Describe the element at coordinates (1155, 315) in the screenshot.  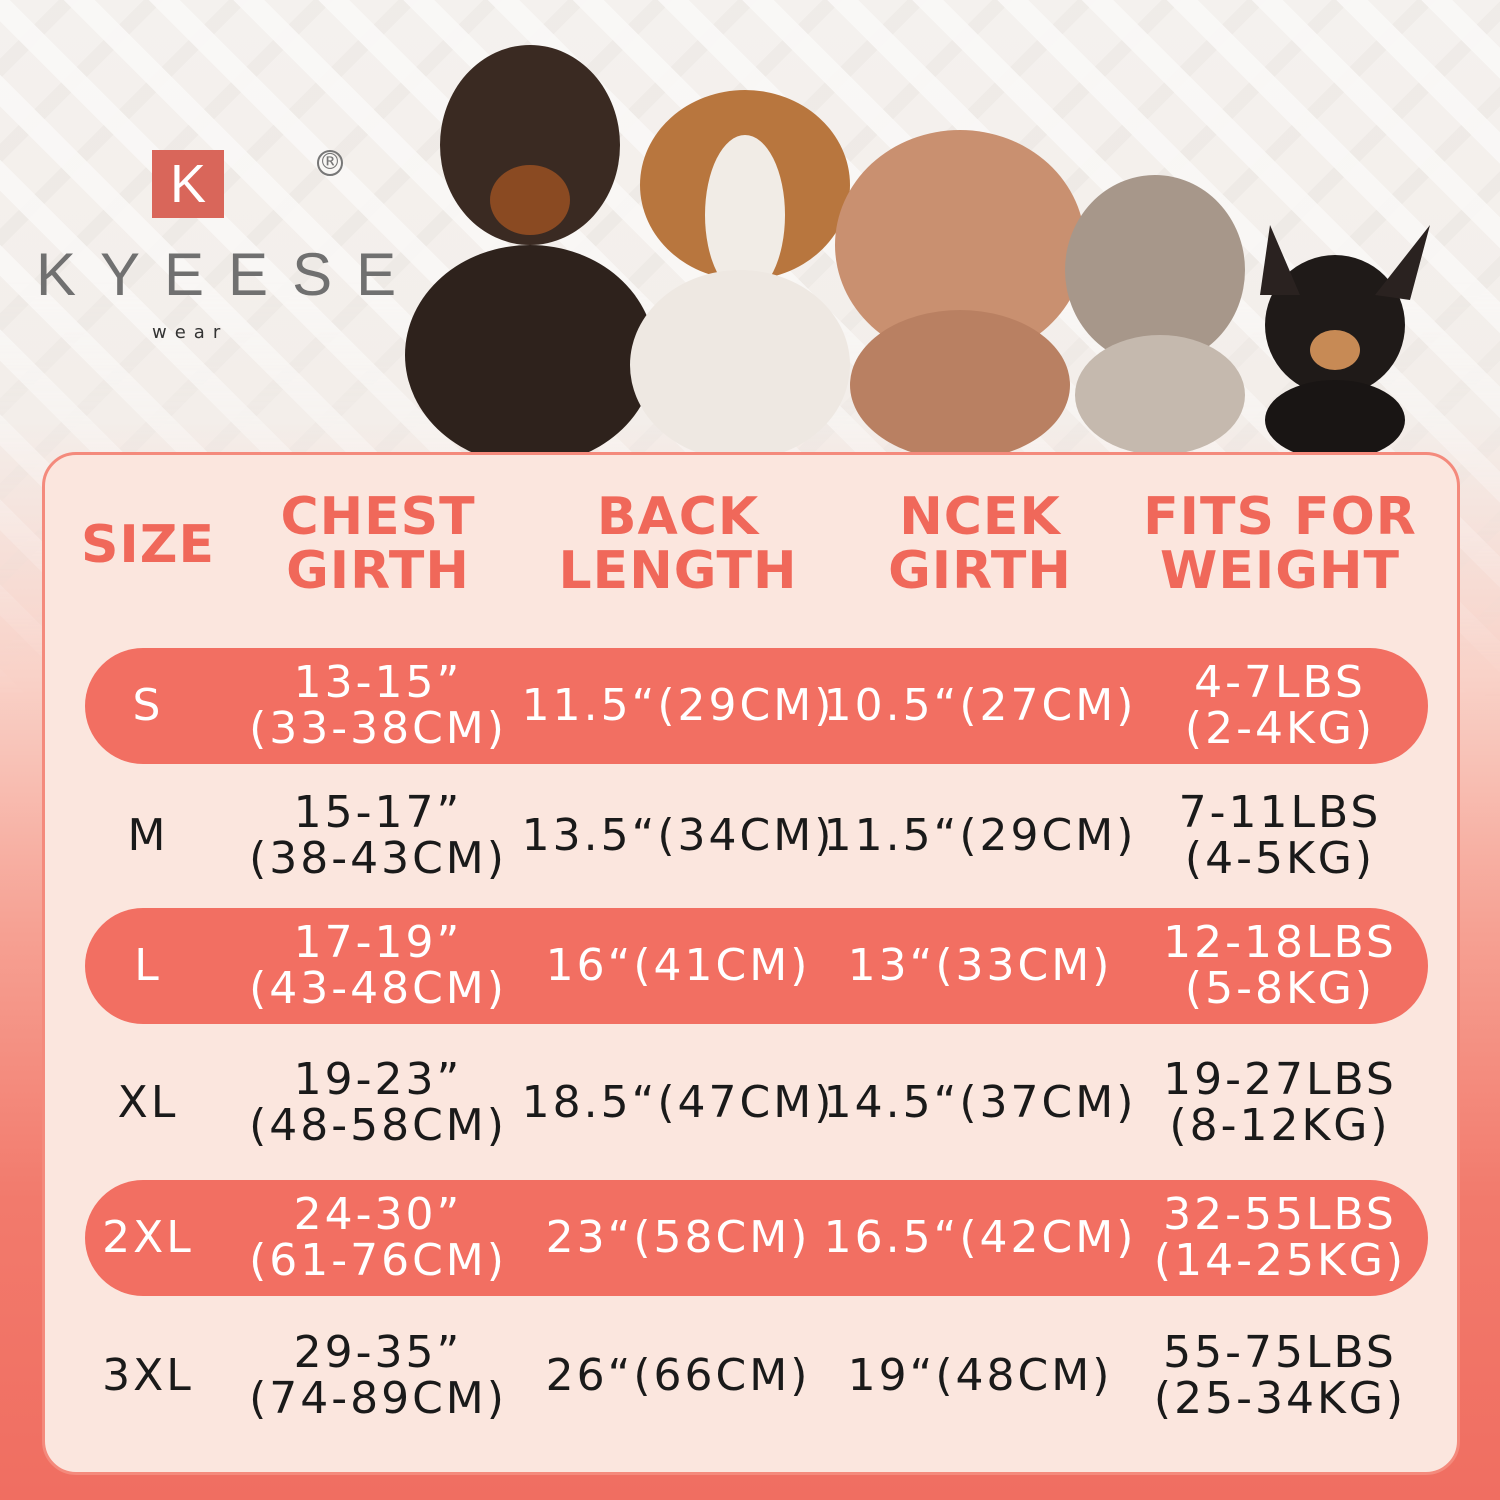
I see `terrier-image` at that location.